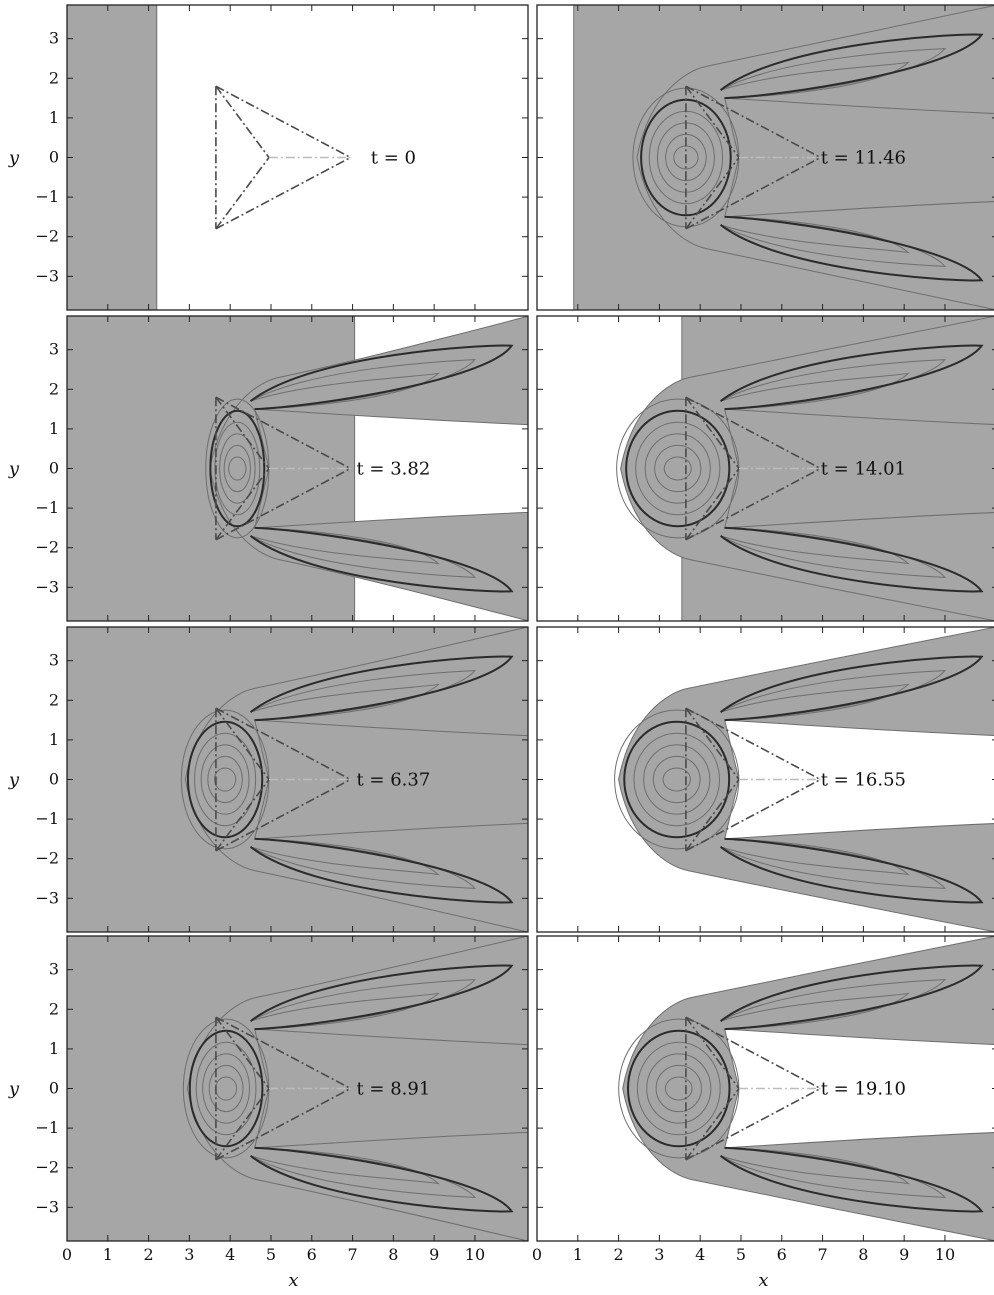 Image resolution: width=994 pixels, height=1295 pixels. What do you see at coordinates (782, 1254) in the screenshot?
I see `x-tick-label: 6` at bounding box center [782, 1254].